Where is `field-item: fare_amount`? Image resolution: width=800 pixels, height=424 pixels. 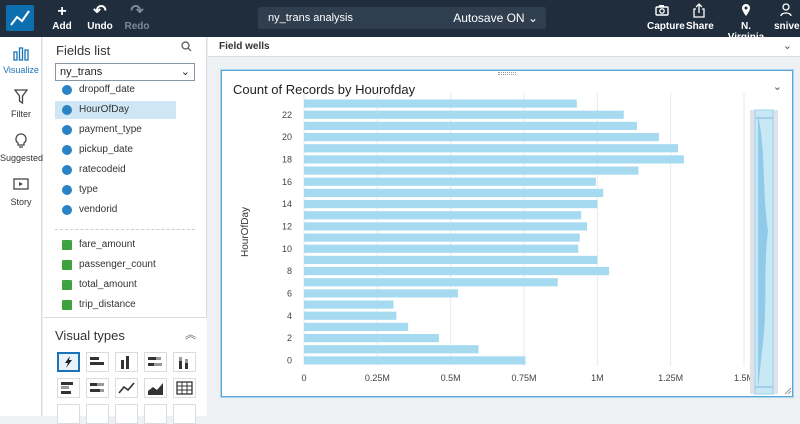 field-item: fare_amount is located at coordinates (115, 245).